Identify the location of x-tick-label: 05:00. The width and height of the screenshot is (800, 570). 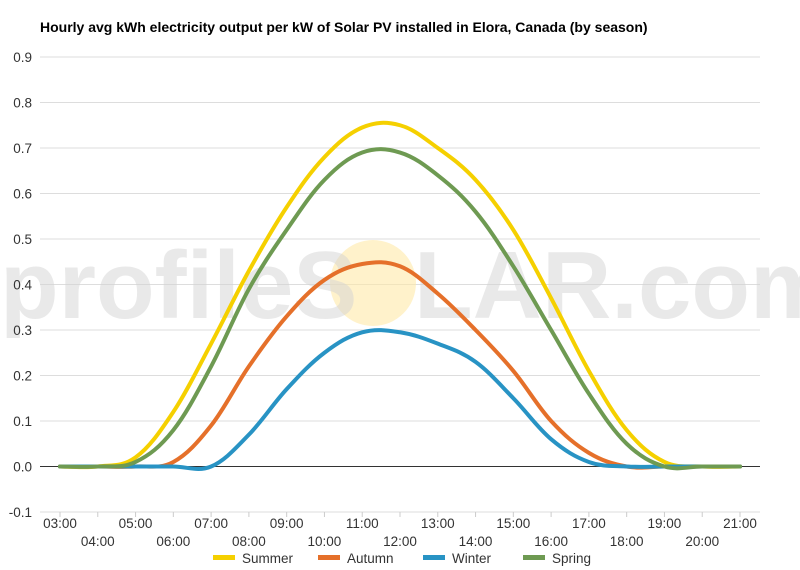
(136, 523).